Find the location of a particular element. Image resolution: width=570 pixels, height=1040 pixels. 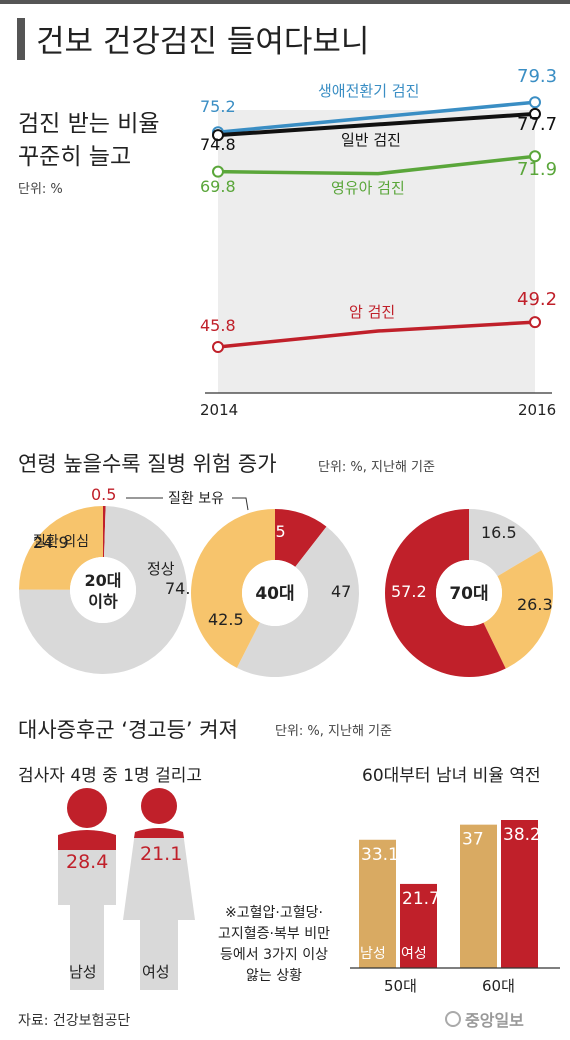

line-series-name-0: 생애전환기 검진 is located at coordinates (368, 91).